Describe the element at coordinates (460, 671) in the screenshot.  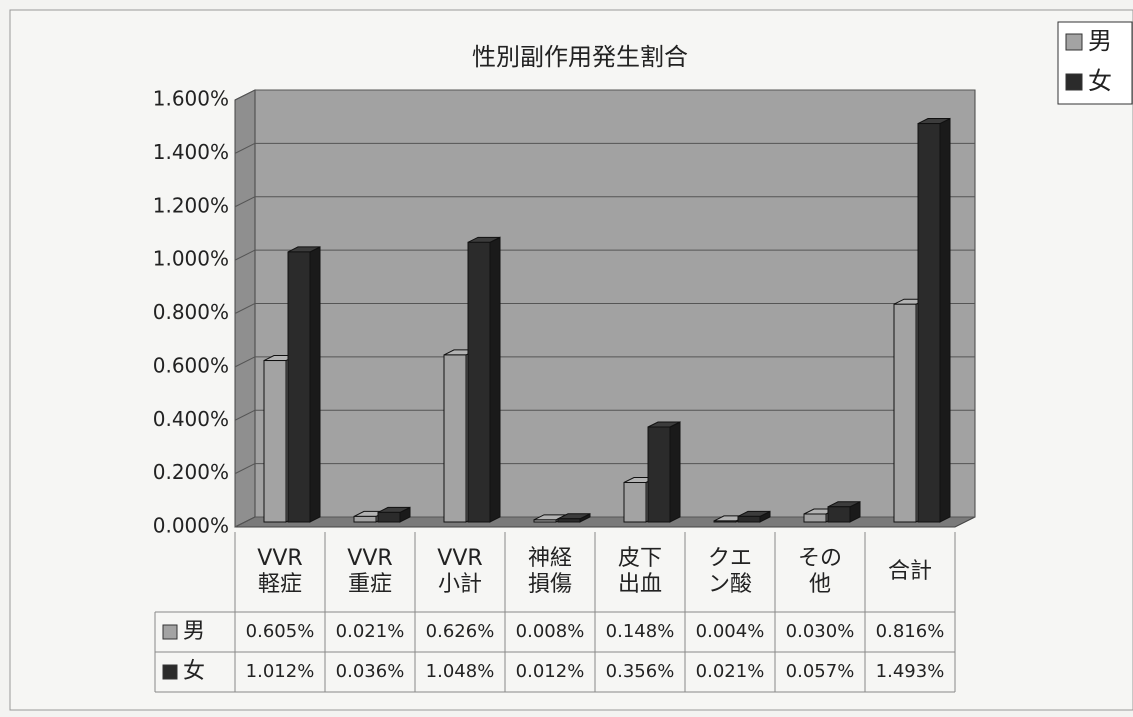
I see `value-label: 1.048%` at that location.